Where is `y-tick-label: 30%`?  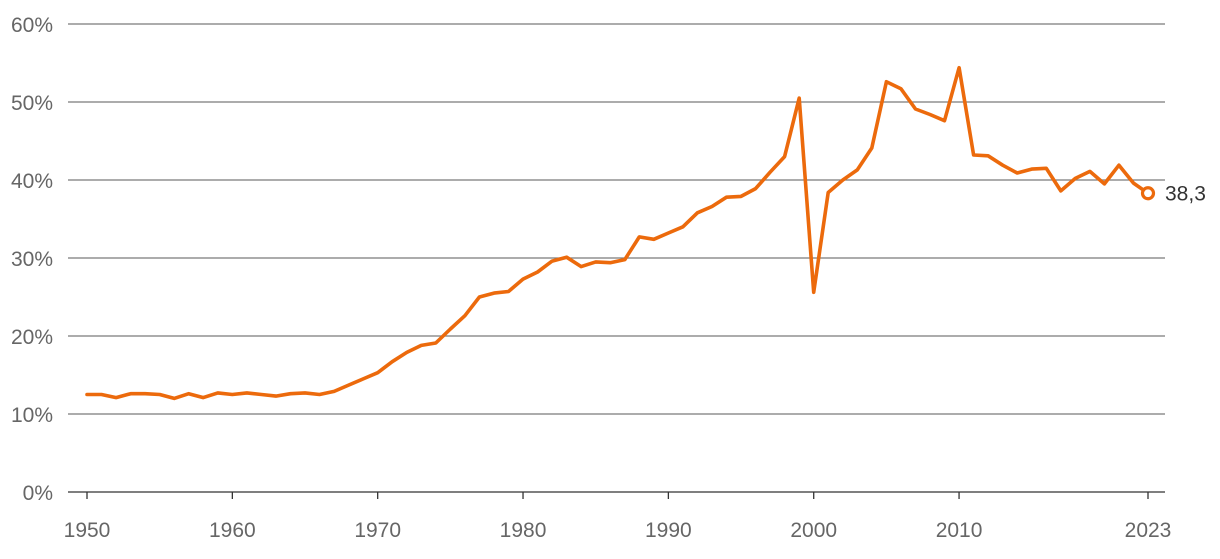
y-tick-label: 30% is located at coordinates (32, 259).